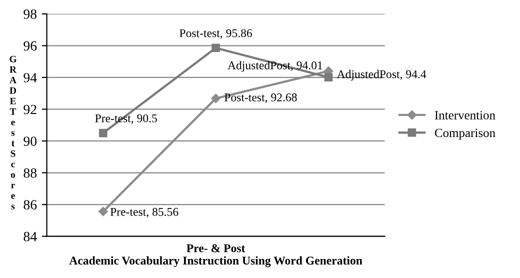 The height and width of the screenshot is (278, 520). What do you see at coordinates (144, 213) in the screenshot?
I see `data-label: Pre-test, 85.56` at bounding box center [144, 213].